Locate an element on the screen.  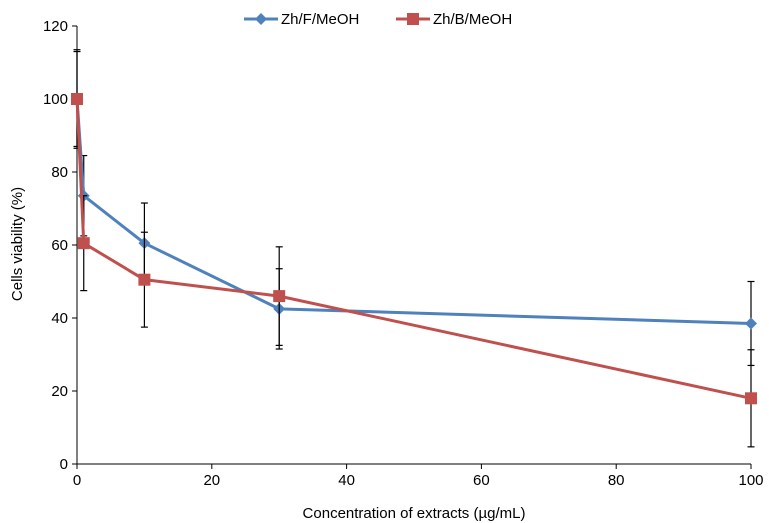
x-tick-label: 100 is located at coordinates (750, 480).